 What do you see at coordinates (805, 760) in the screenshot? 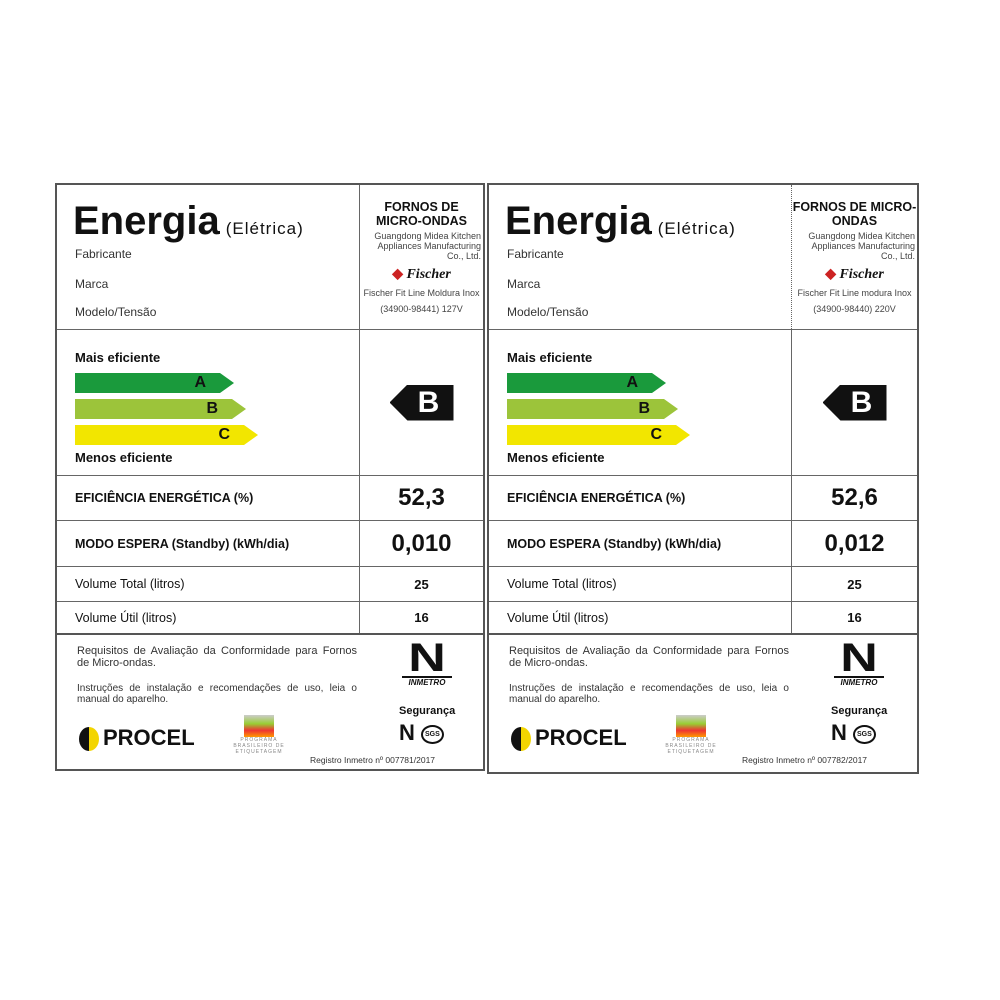
I see `registry: Registro Inmetro nº 007782/2017` at bounding box center [805, 760].